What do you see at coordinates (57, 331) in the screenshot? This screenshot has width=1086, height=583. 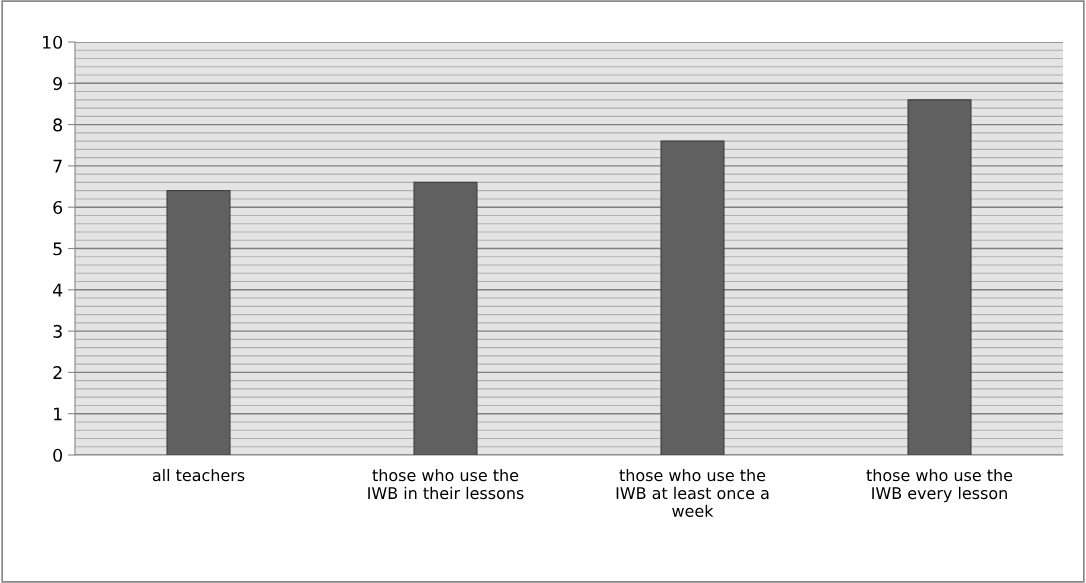 I see `y-tick-label: 3` at bounding box center [57, 331].